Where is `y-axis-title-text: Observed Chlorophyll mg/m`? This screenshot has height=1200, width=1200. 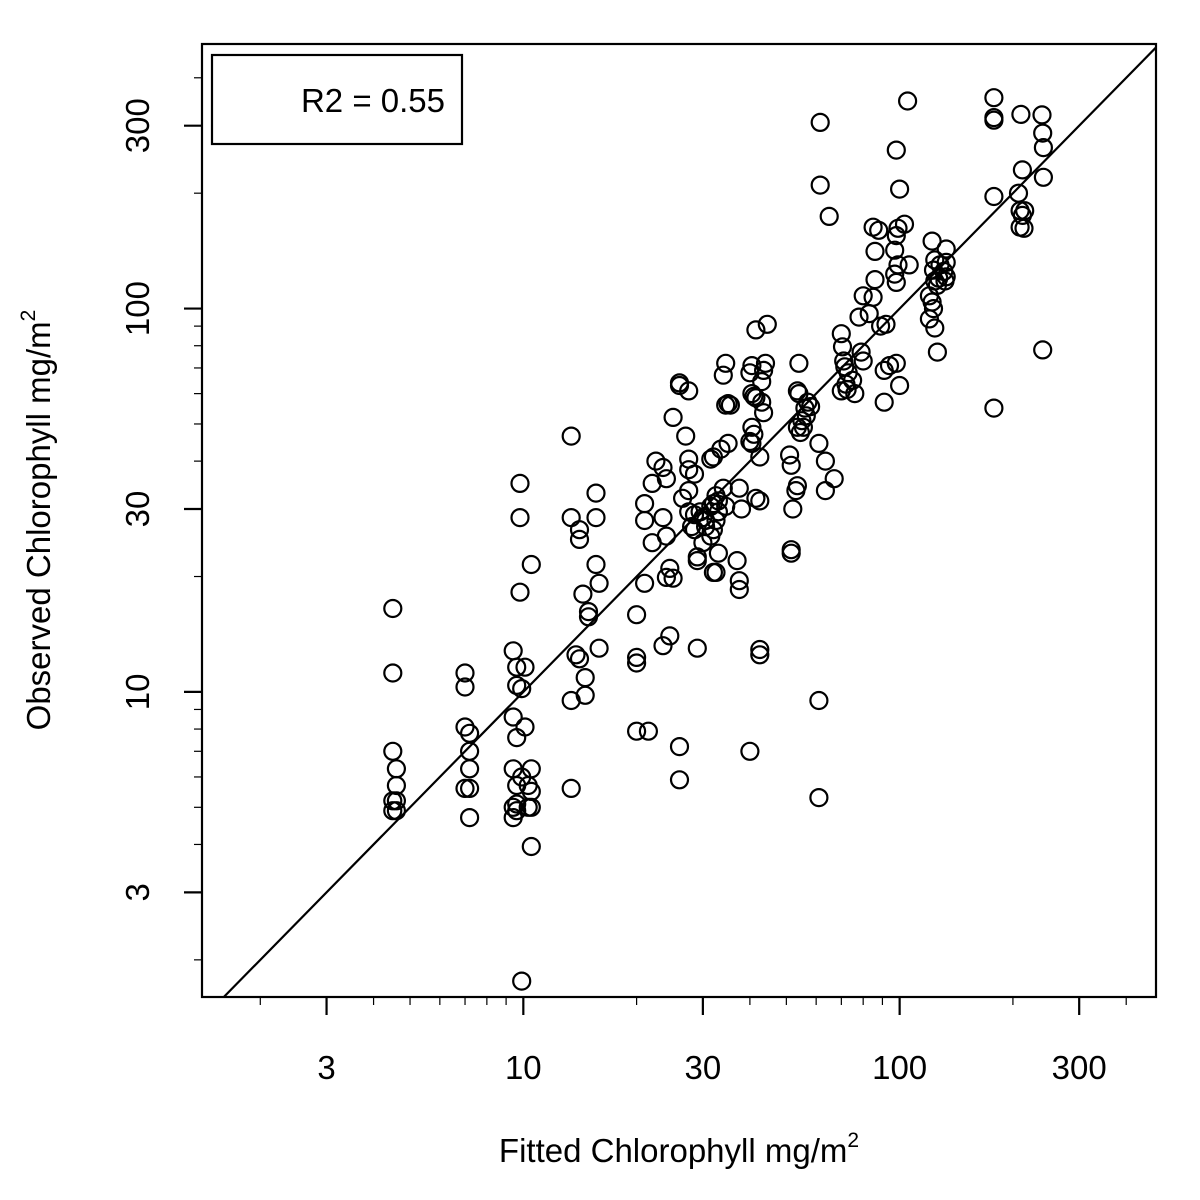
y-axis-title-text: Observed Chlorophyll mg/m is located at coordinates (38, 525).